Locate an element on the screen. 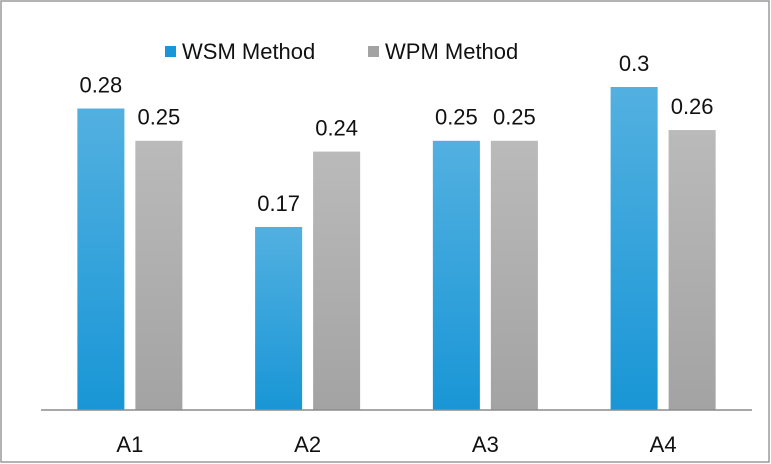  value-label: 0.26 is located at coordinates (692, 106).